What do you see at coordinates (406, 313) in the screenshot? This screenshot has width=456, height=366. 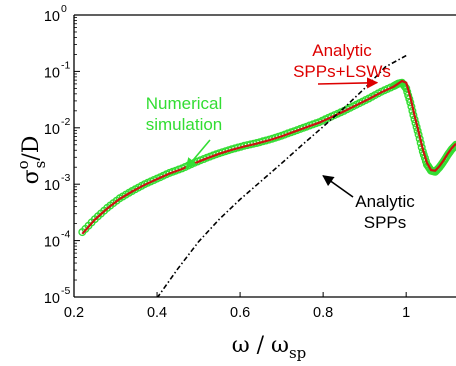 I see `x-tick-label: 1` at bounding box center [406, 313].